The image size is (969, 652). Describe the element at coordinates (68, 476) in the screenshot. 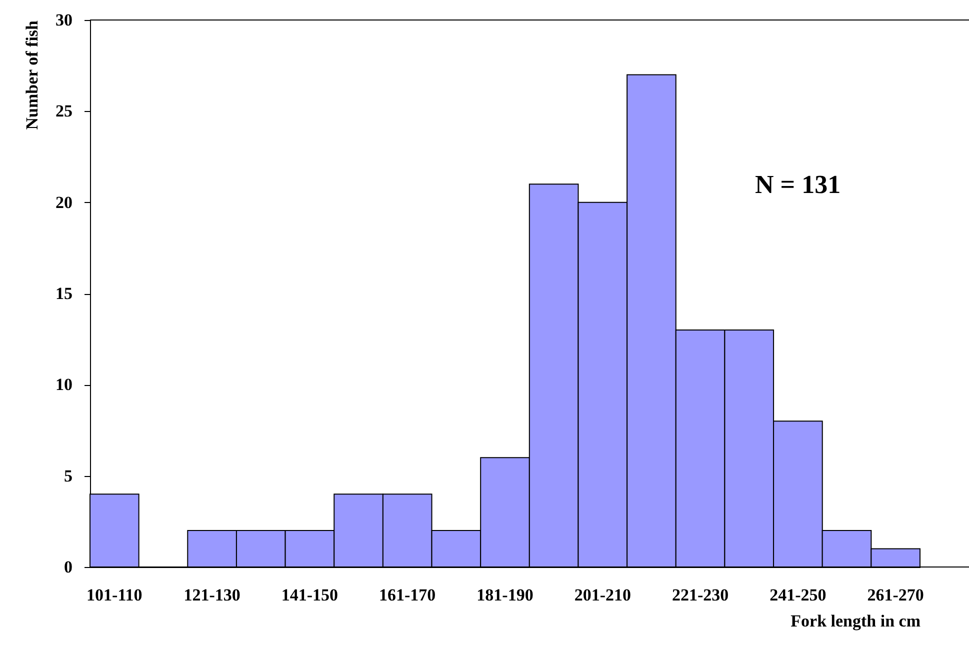

I see `y-tick-label: 5` at that location.